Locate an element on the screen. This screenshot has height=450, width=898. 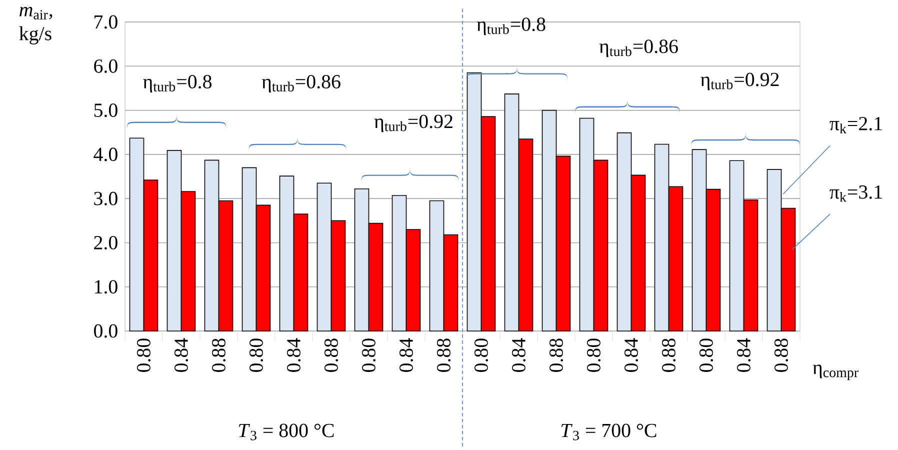
y-tick-label: 0.0 is located at coordinates (106, 331).